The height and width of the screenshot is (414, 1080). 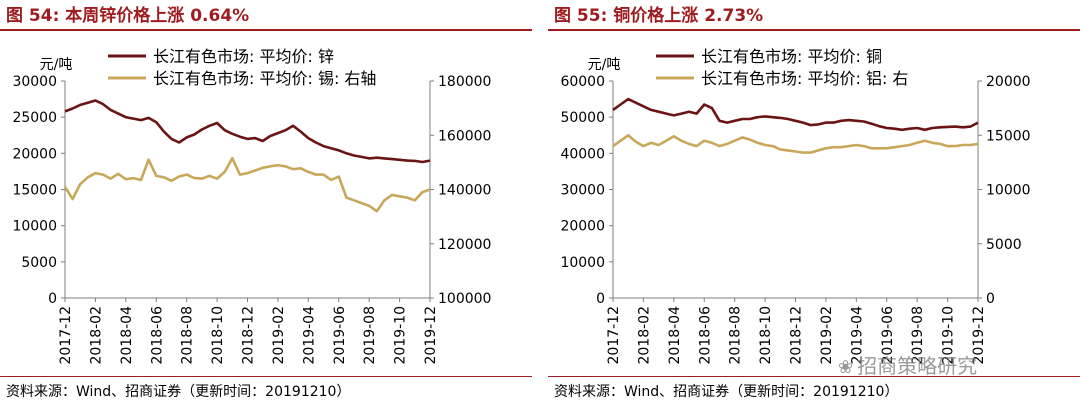 I want to click on y-right-tick-label: 5000, so click(x=1004, y=245).